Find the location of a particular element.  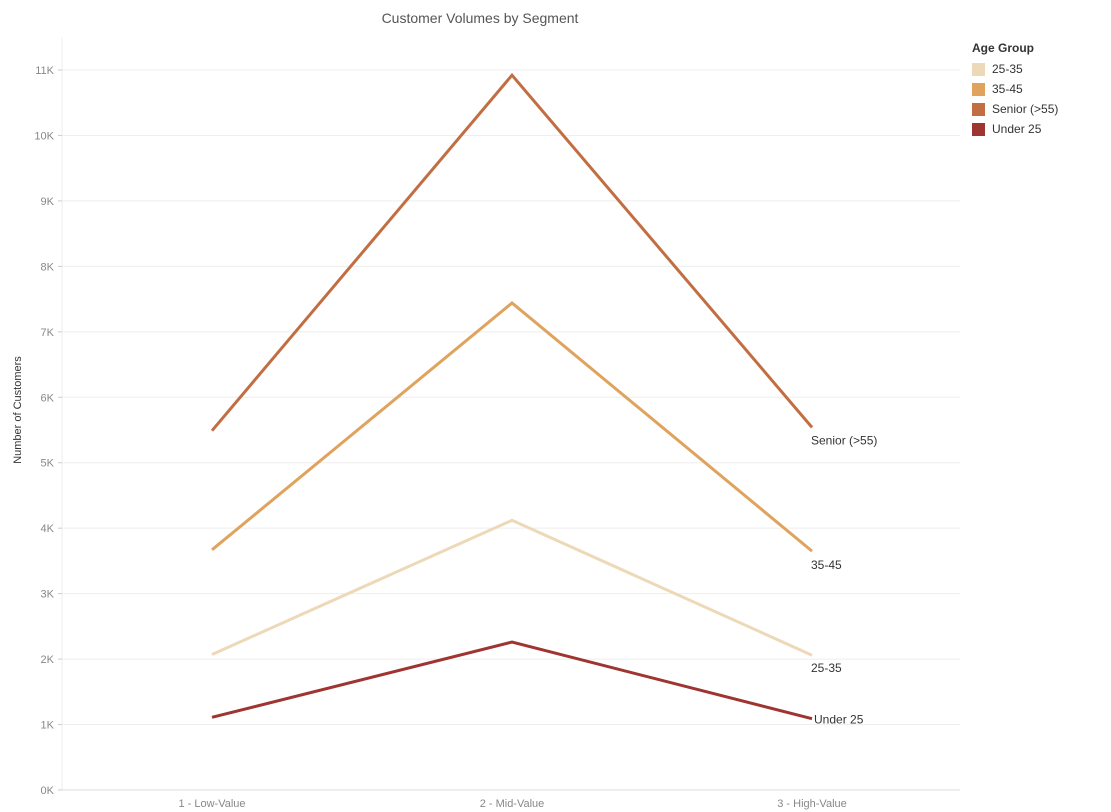

y-tick-label: 7K is located at coordinates (48, 333).